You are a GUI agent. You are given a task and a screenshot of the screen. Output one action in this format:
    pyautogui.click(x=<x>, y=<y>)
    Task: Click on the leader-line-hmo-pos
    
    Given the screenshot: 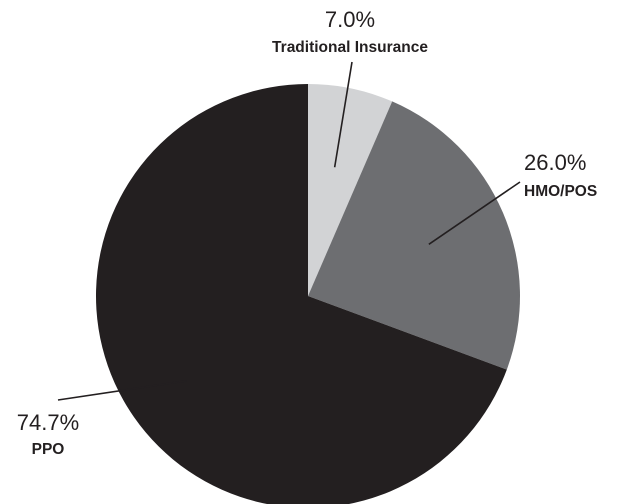 What is the action you would take?
    pyautogui.click(x=474, y=213)
    